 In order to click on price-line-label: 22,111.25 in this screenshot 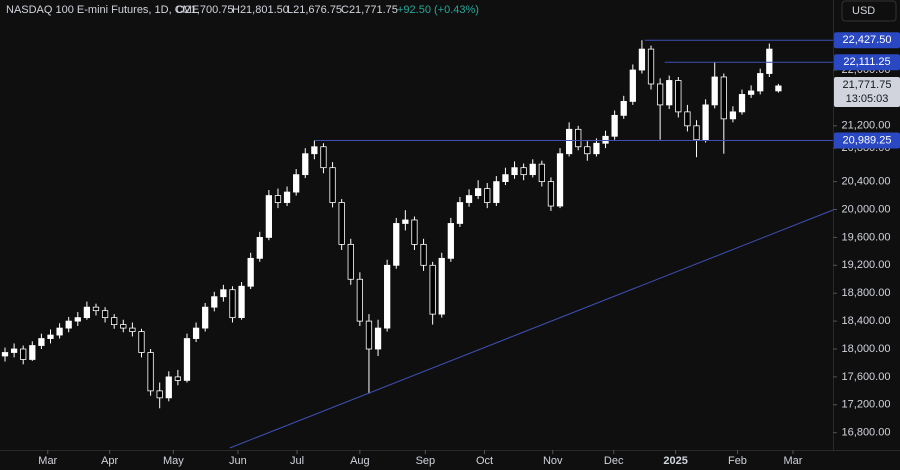, I will do `click(866, 62)`.